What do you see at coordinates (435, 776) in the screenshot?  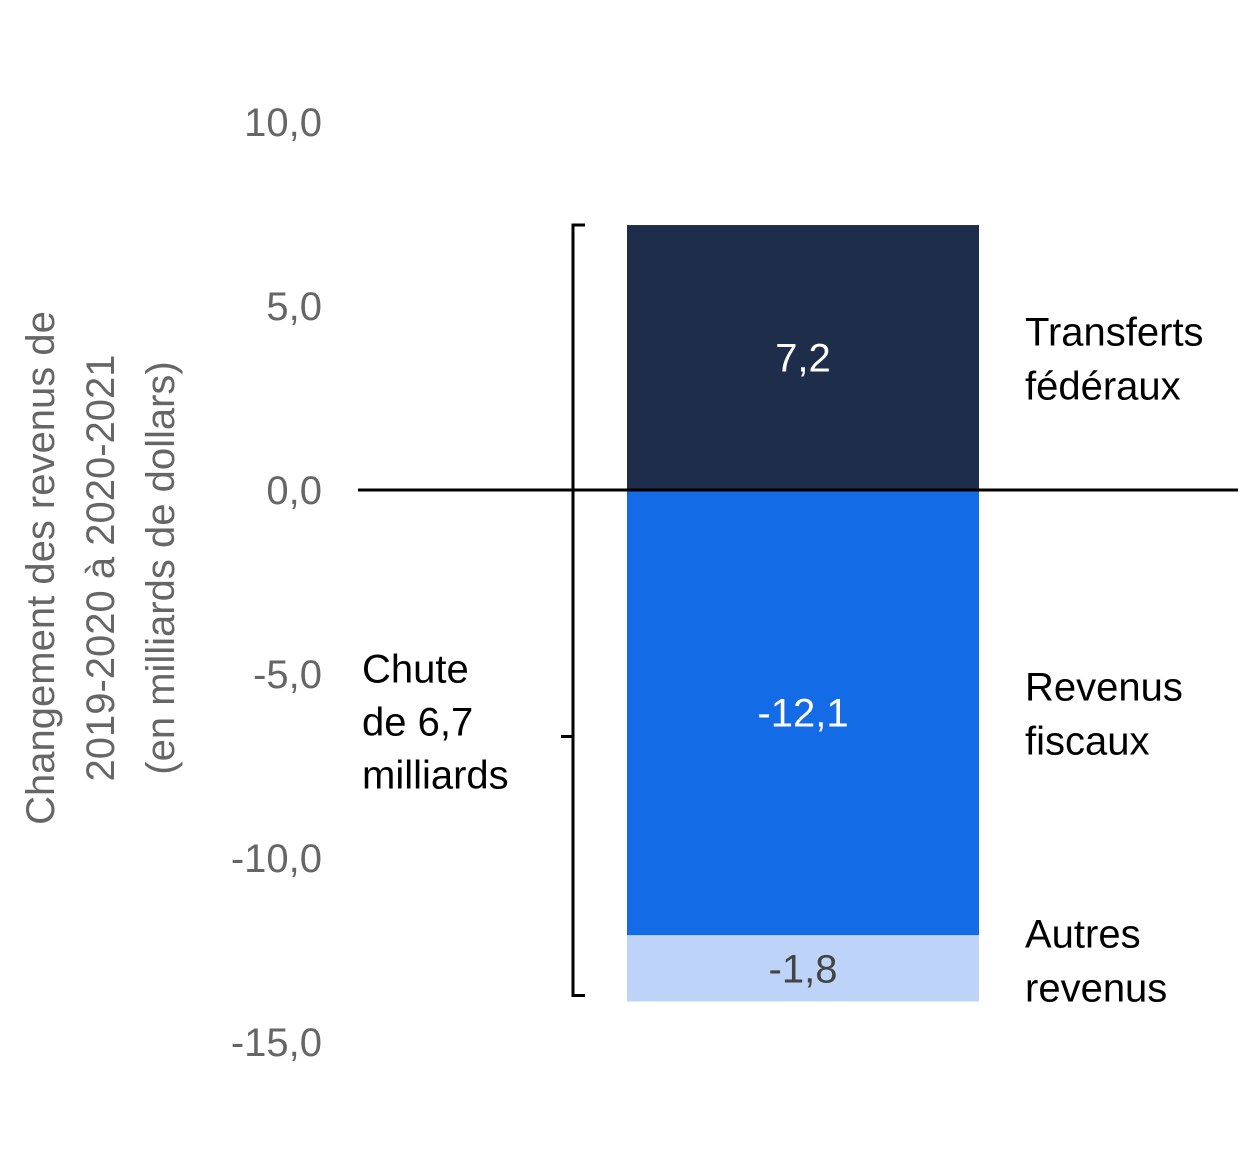 I see `annotation-line: milliards` at bounding box center [435, 776].